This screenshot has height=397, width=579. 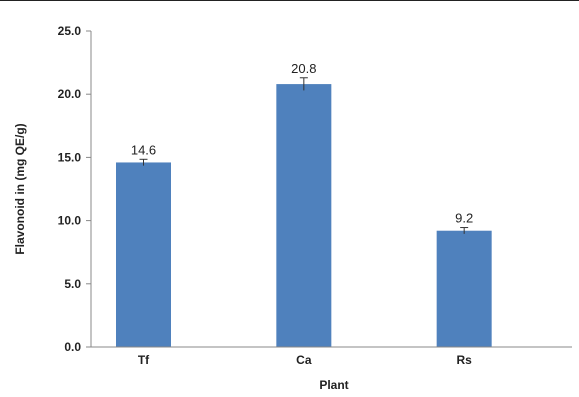 What do you see at coordinates (303, 68) in the screenshot?
I see `data-label-ca: 20.8` at bounding box center [303, 68].